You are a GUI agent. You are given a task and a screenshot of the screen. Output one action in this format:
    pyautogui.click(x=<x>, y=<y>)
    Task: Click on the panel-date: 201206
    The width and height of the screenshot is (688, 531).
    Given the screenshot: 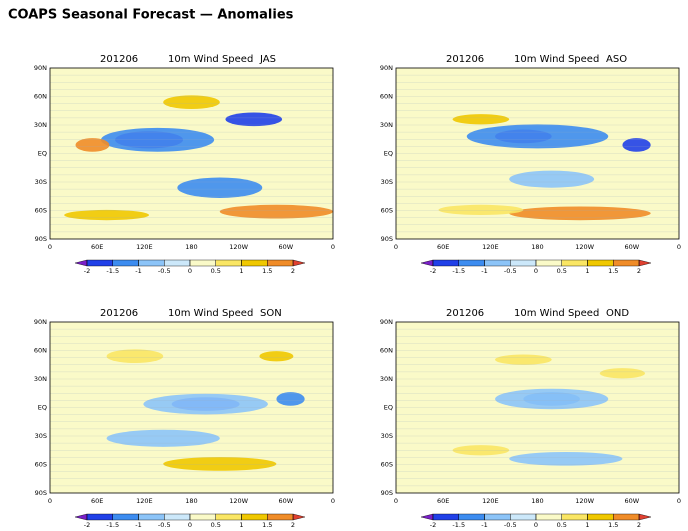 What is the action you would take?
    pyautogui.click(x=465, y=313)
    